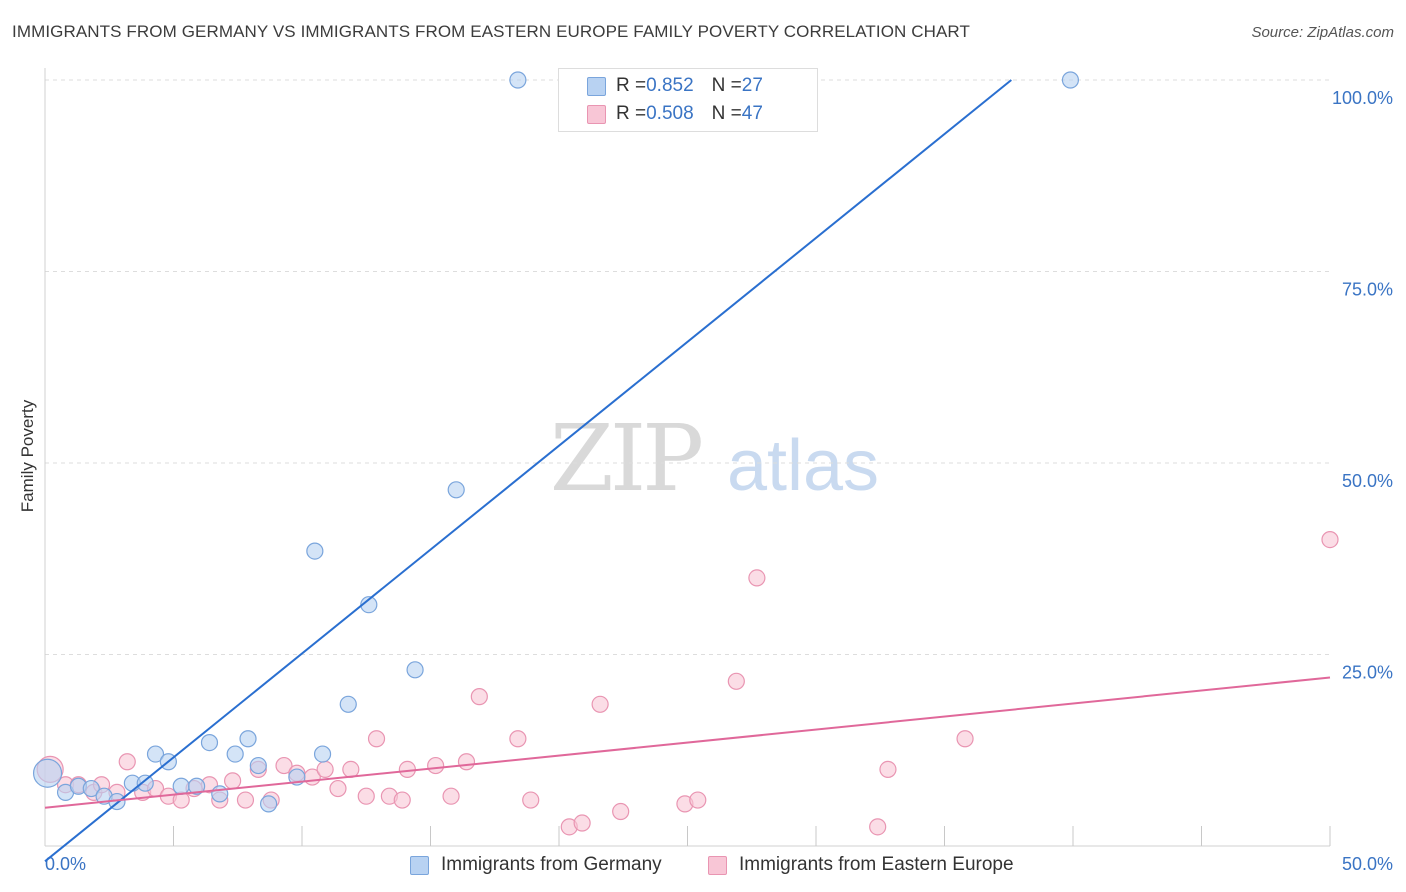 The height and width of the screenshot is (892, 1406). Describe the element at coordinates (1367, 481) in the screenshot. I see `y-tick-label: 50.0%` at that location.